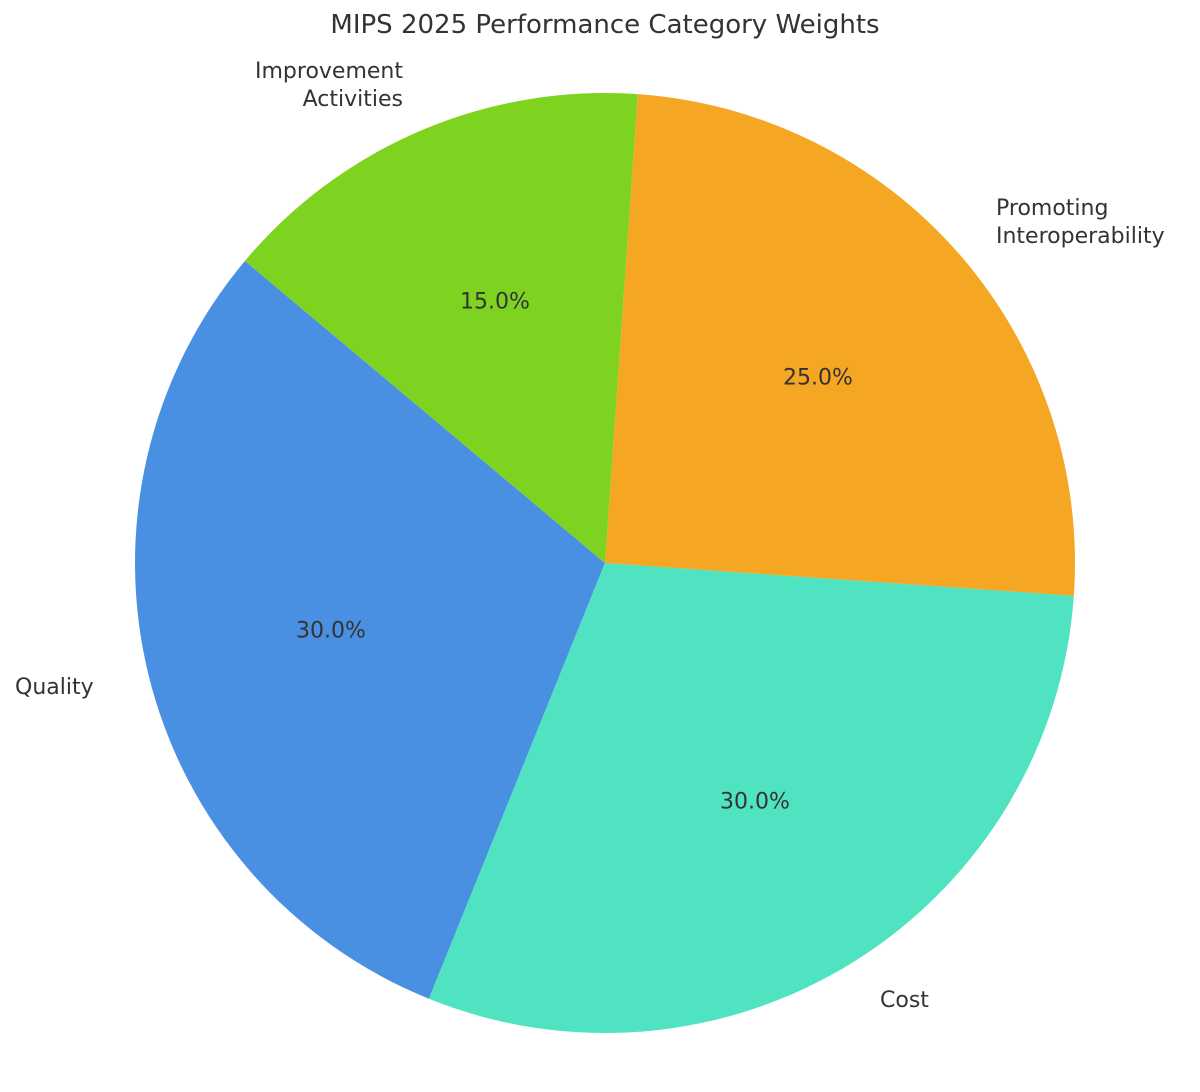 This screenshot has width=1200, height=1092. What do you see at coordinates (605, 25) in the screenshot?
I see `chart-title: MIPS 2025 Performance Category Weights` at bounding box center [605, 25].